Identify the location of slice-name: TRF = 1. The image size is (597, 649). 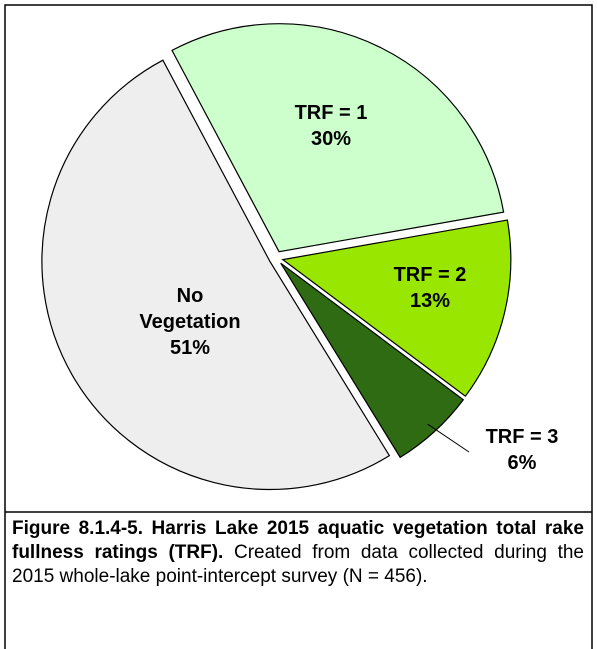
(331, 113).